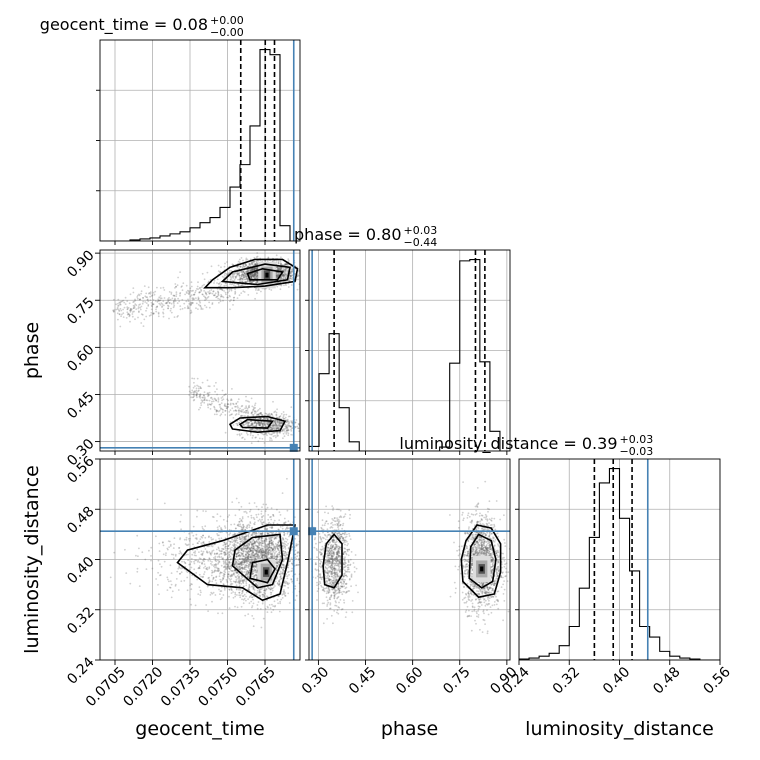  What do you see at coordinates (200, 559) in the screenshot?
I see `panel-luminosity-distance-vs-geocent-time` at bounding box center [200, 559].